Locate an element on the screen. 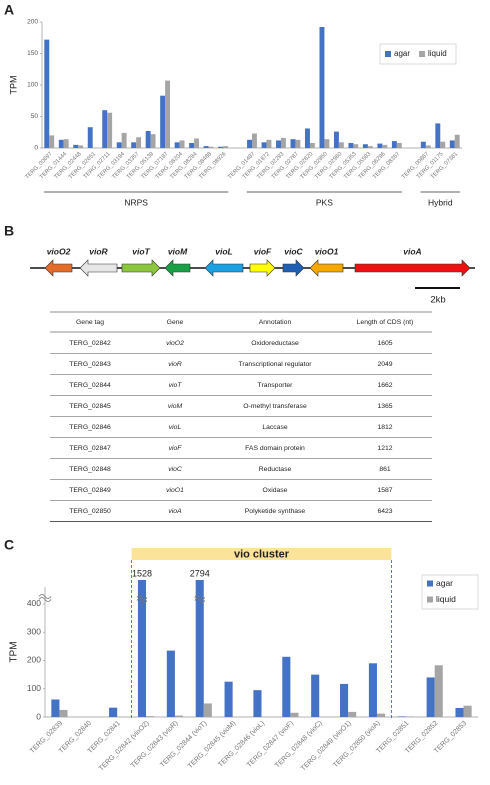 The width and height of the screenshot is (490, 785). table-cell: vioT is located at coordinates (176, 385).